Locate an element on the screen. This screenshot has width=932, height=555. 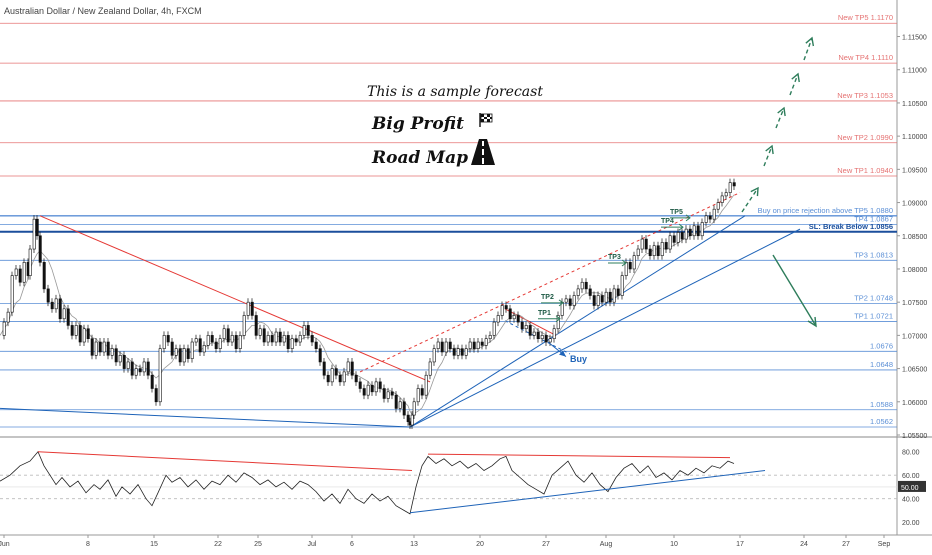
level-label: New TP5 1.1170 is located at coordinates (865, 17).